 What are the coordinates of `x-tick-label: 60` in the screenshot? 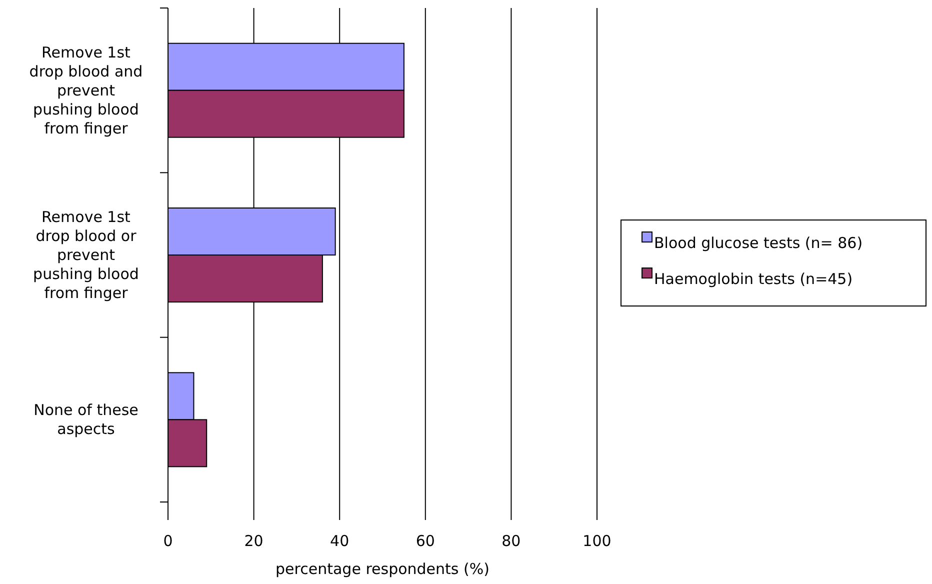 It's located at (425, 541).